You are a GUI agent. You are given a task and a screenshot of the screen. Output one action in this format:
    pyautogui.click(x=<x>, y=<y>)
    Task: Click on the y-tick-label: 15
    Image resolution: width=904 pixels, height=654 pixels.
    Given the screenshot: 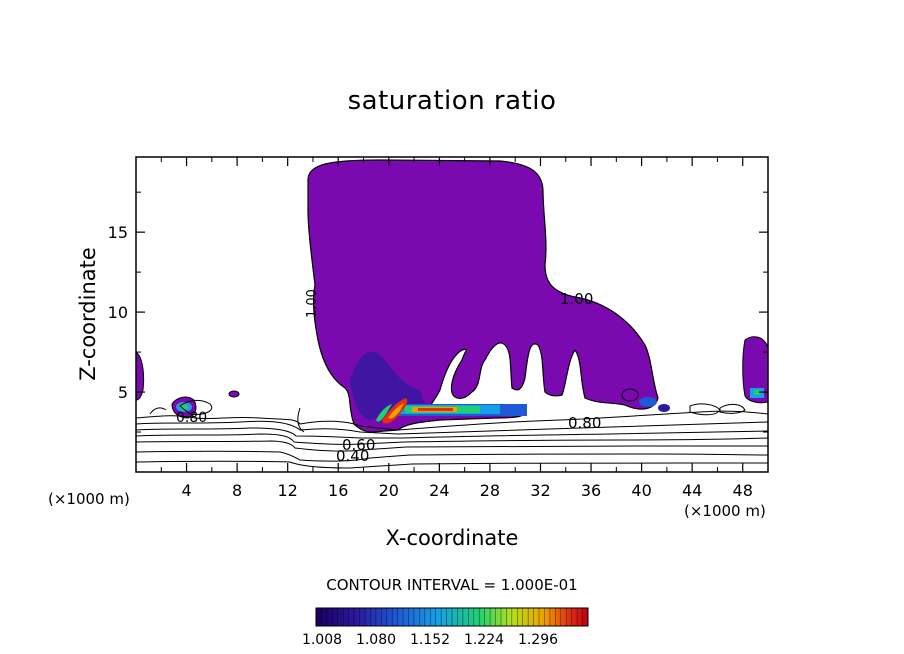 What is the action you would take?
    pyautogui.click(x=118, y=232)
    